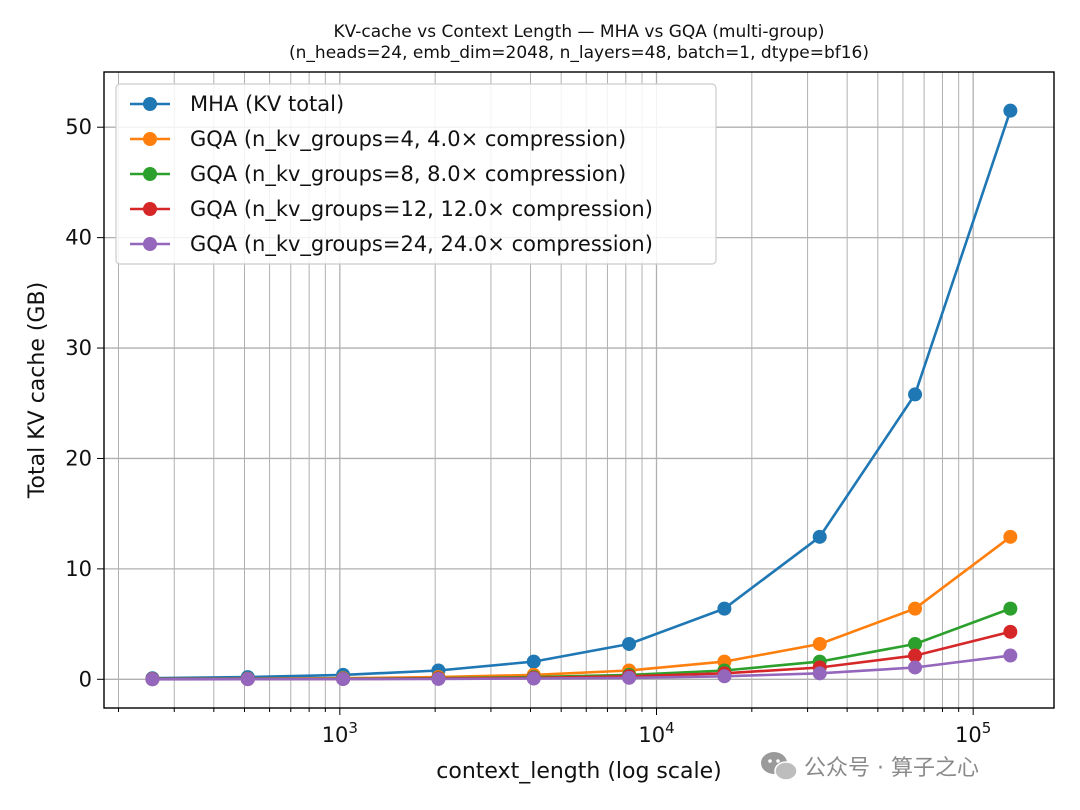 Image resolution: width=1080 pixels, height=810 pixels. I want to click on x-tick-label: 10³, so click(340, 733).